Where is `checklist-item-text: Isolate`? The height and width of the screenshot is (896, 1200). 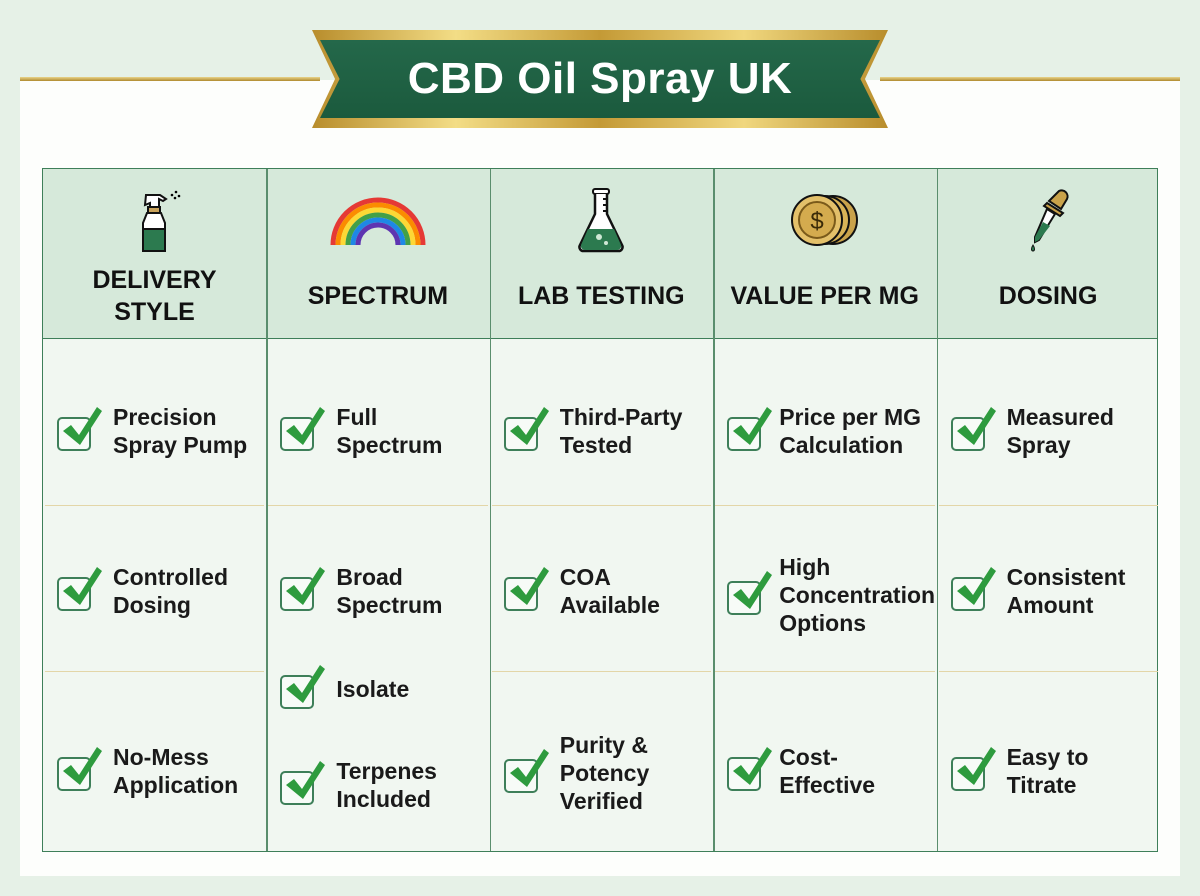
checklist-item-text: Isolate is located at coordinates (373, 689).